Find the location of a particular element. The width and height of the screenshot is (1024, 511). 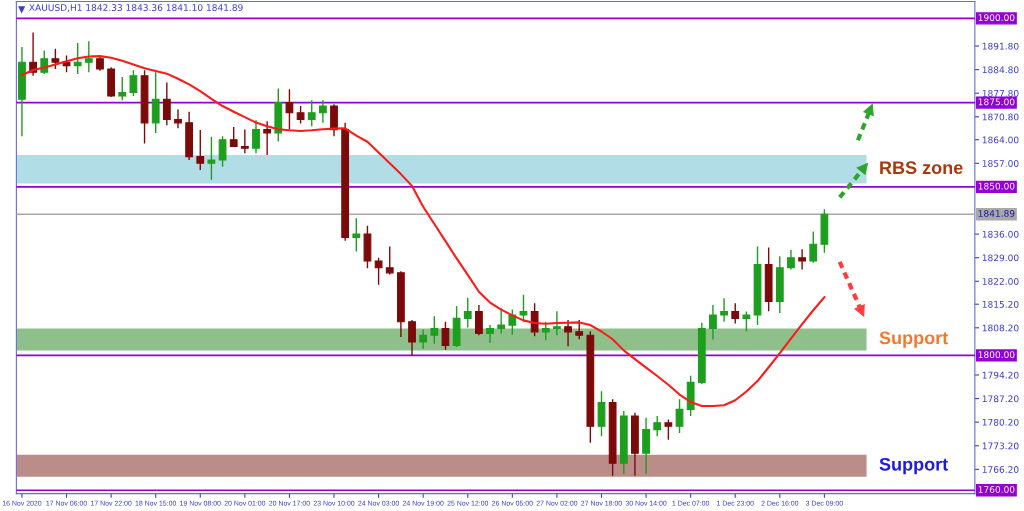

band-label: RBS zone is located at coordinates (921, 168).